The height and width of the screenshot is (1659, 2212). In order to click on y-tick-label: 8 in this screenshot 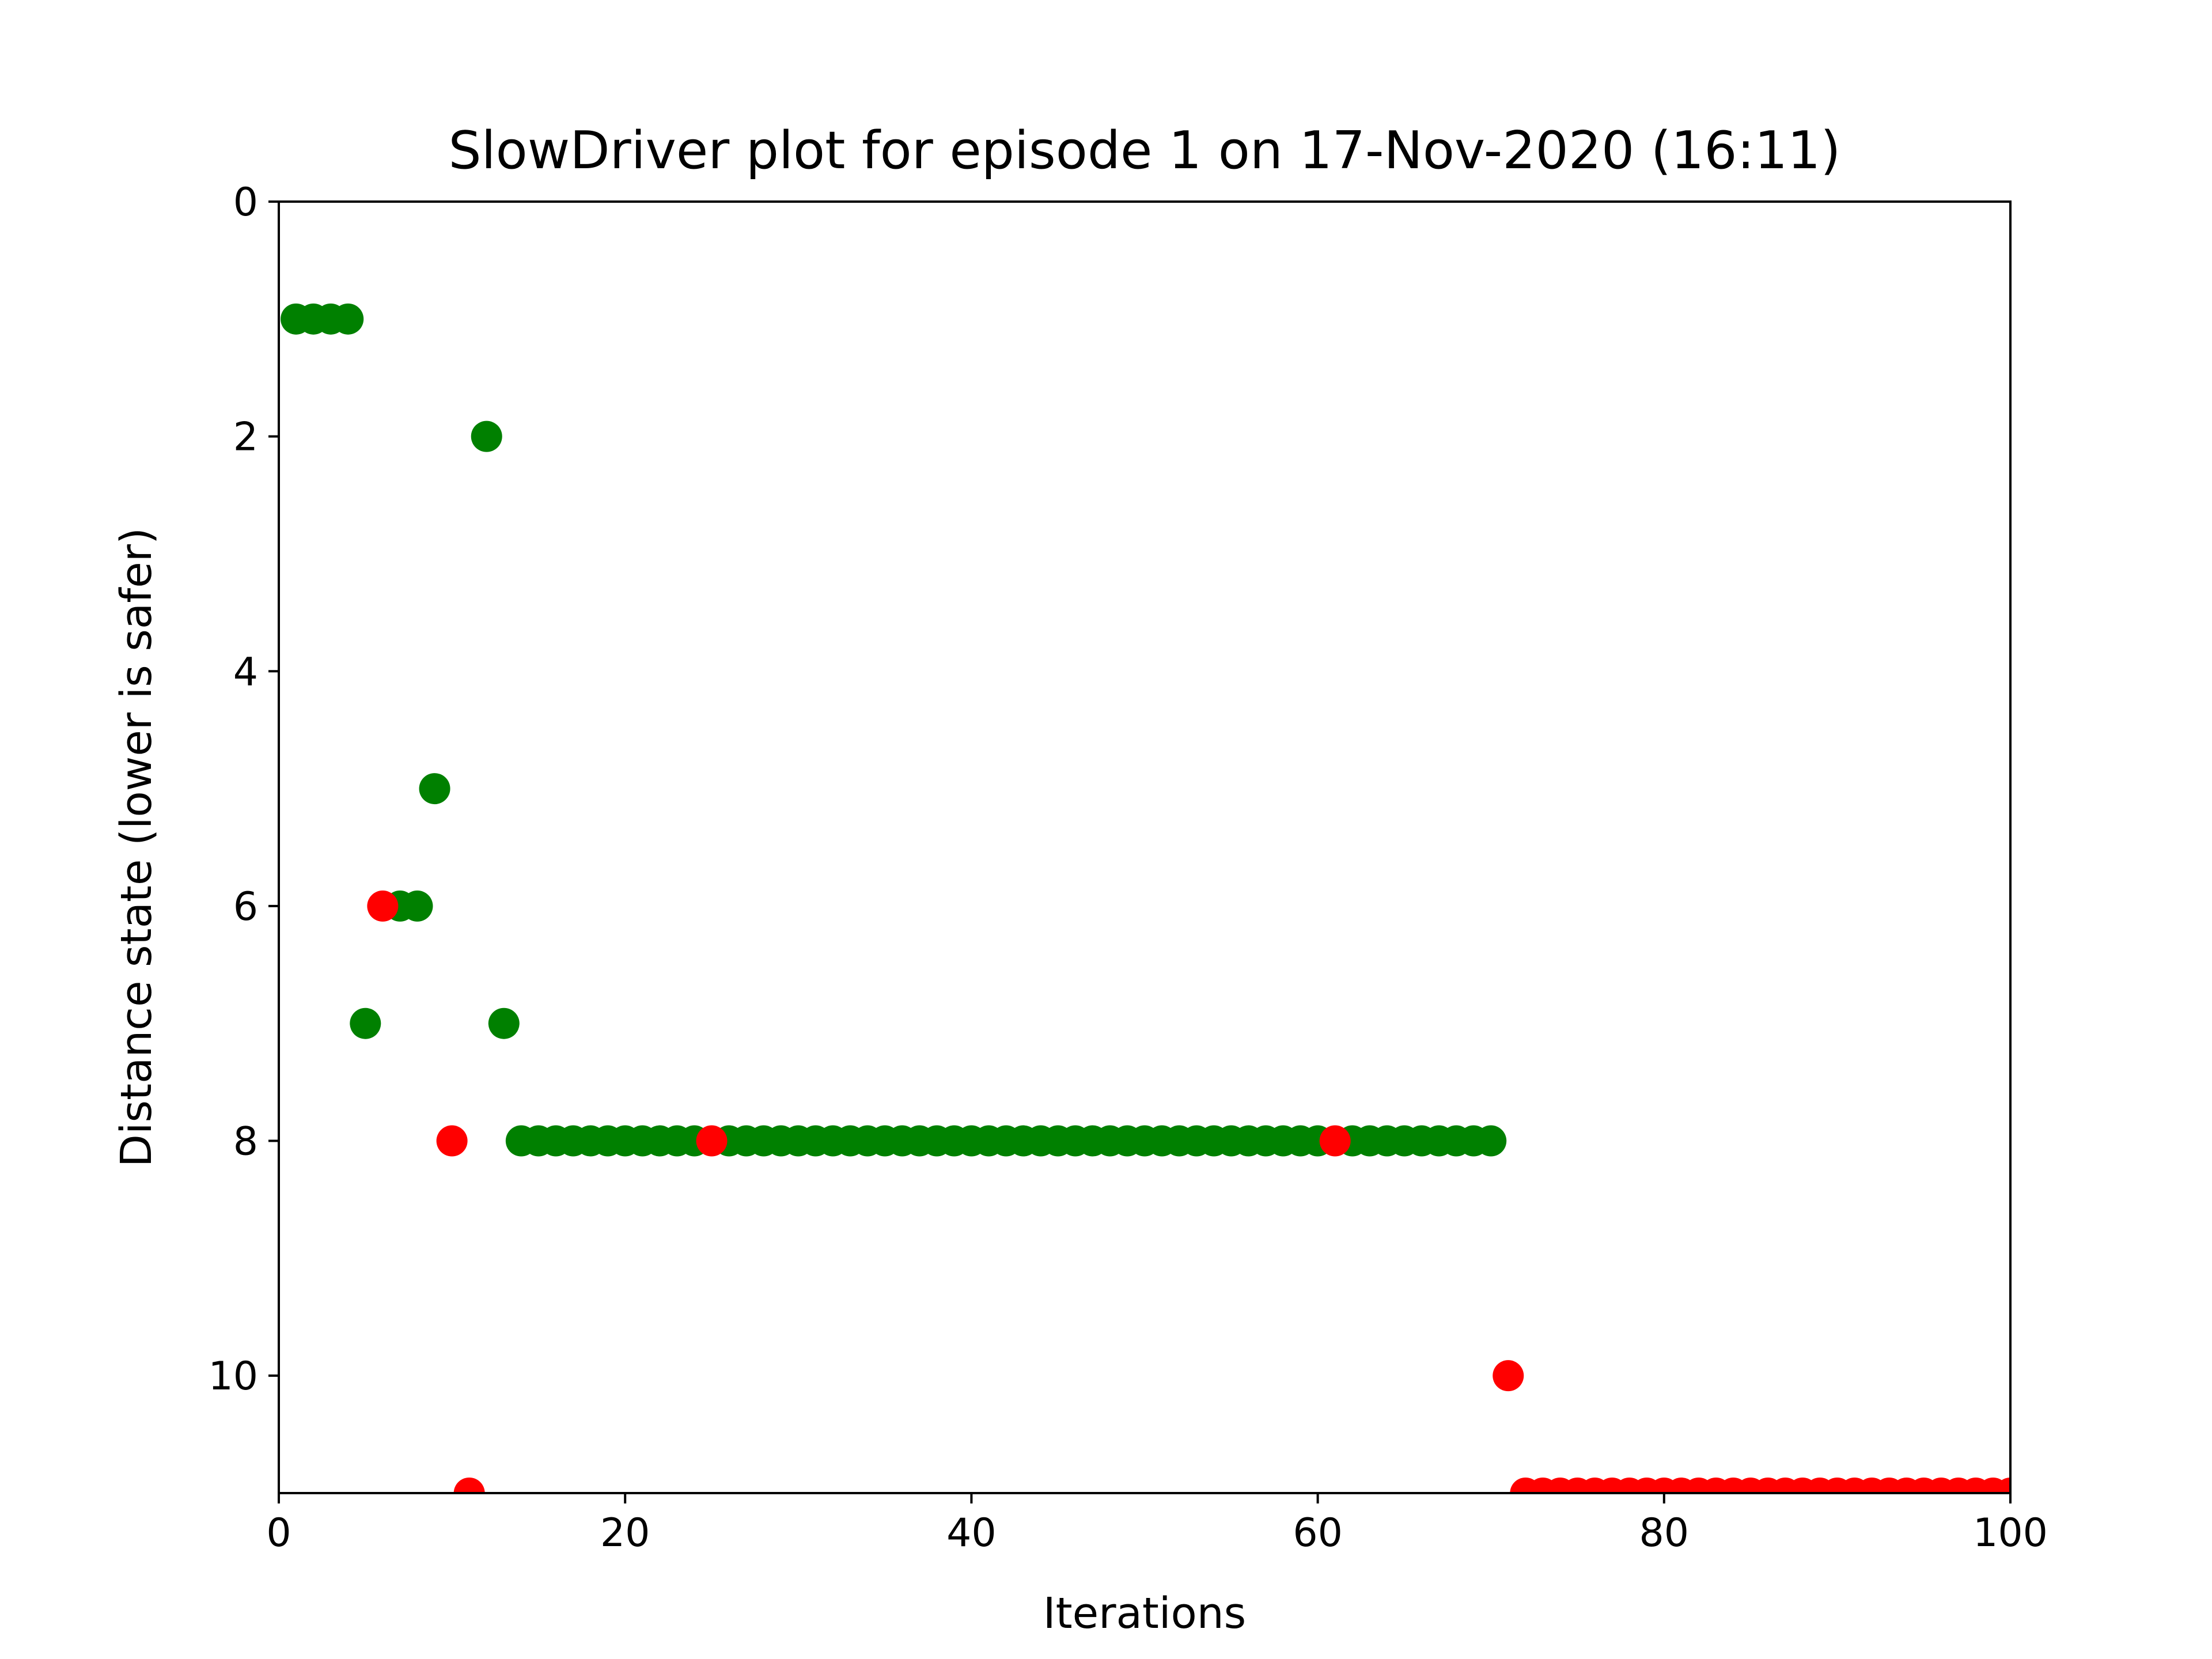, I will do `click(245, 1142)`.